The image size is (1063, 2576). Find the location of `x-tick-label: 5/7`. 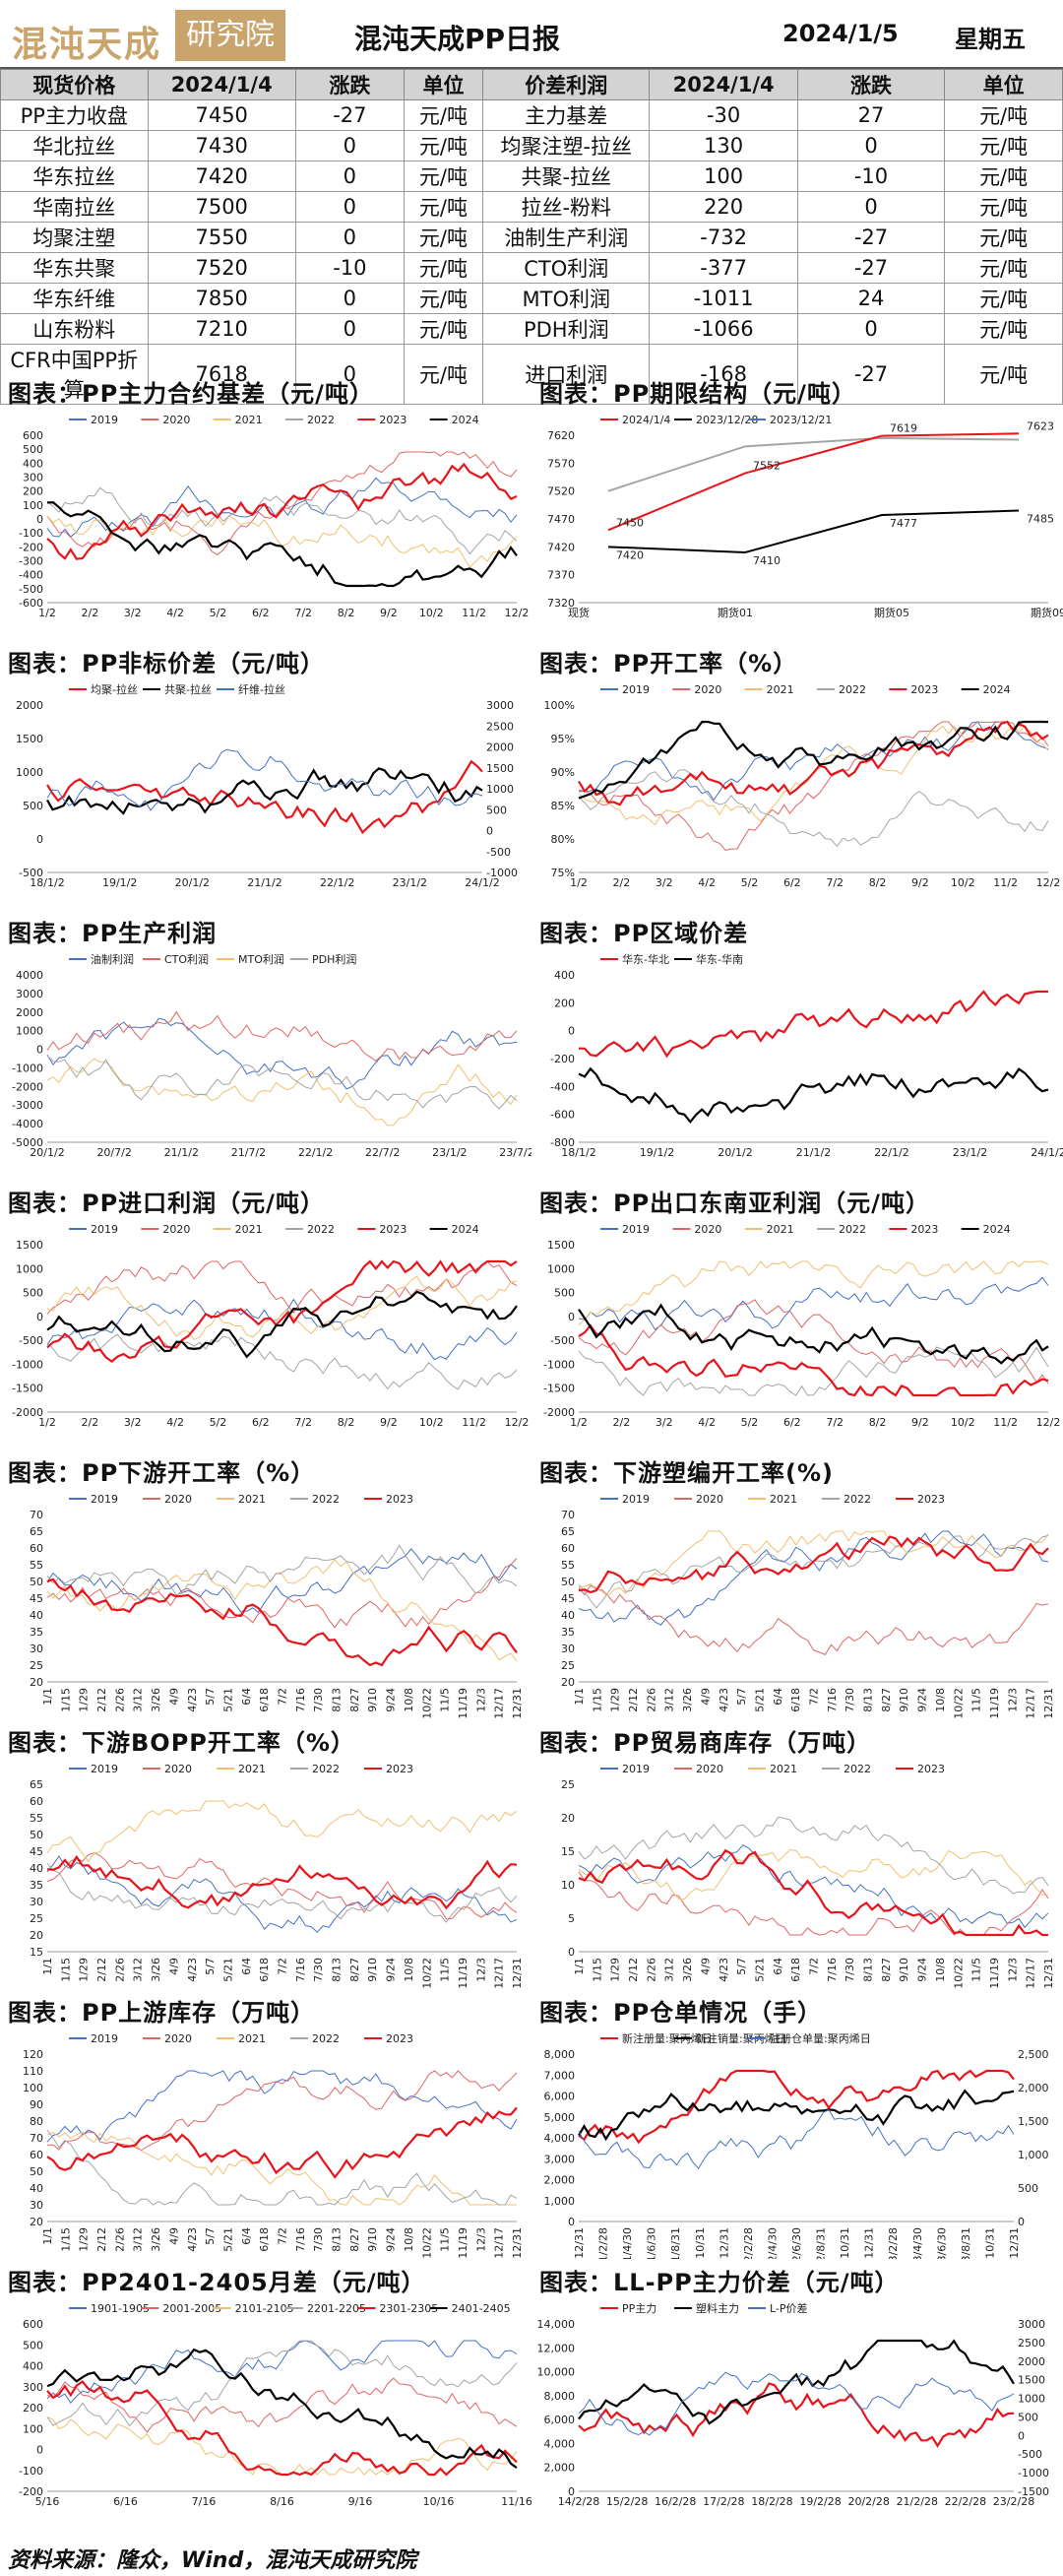

x-tick-label: 5/7 is located at coordinates (210, 1697).